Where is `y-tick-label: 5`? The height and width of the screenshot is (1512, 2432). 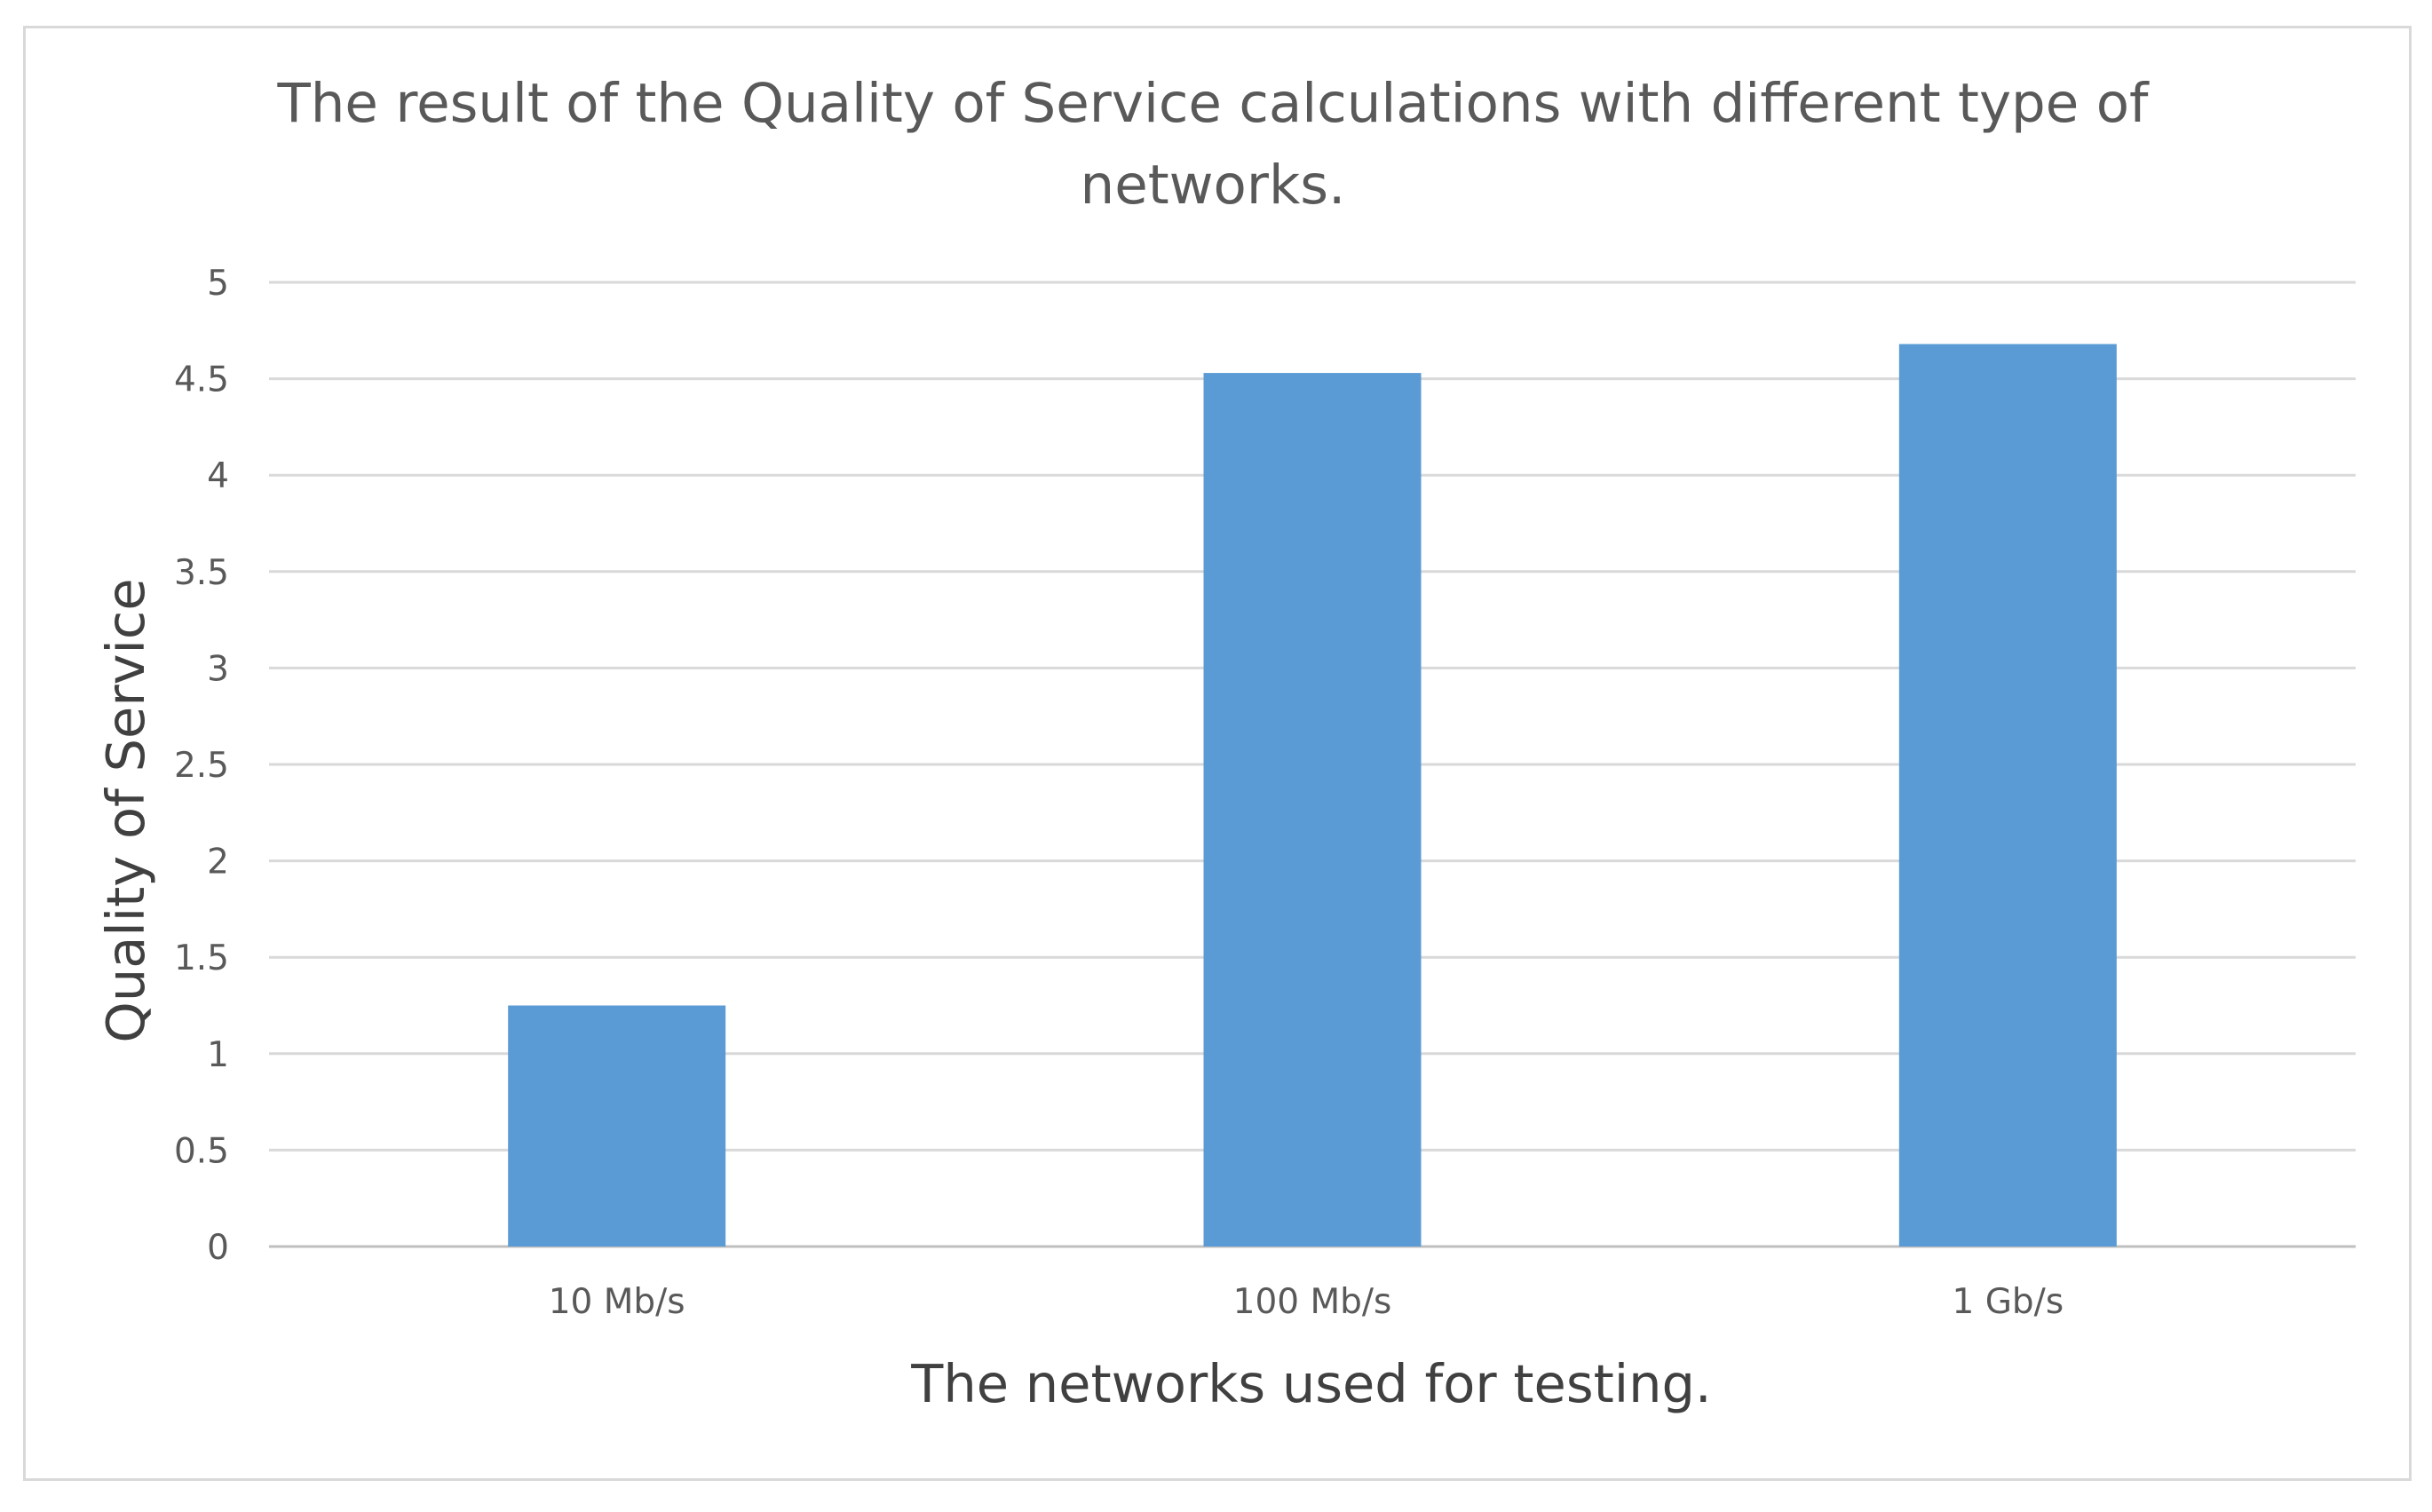
y-tick-label: 5 is located at coordinates (218, 284).